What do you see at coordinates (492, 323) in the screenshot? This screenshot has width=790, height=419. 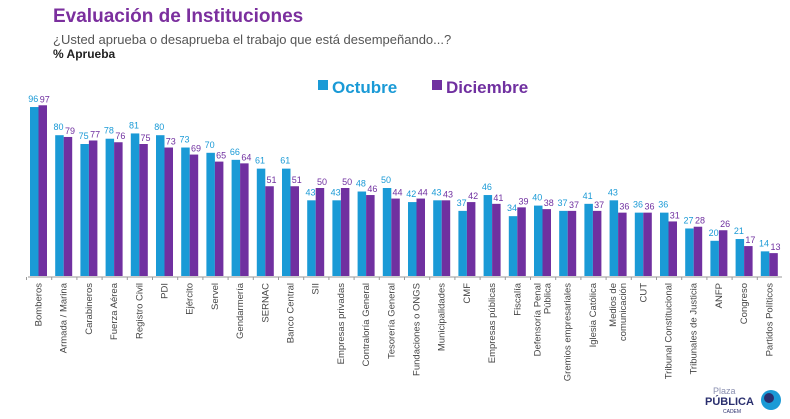 I see `category-label: Empresas públicas` at bounding box center [492, 323].